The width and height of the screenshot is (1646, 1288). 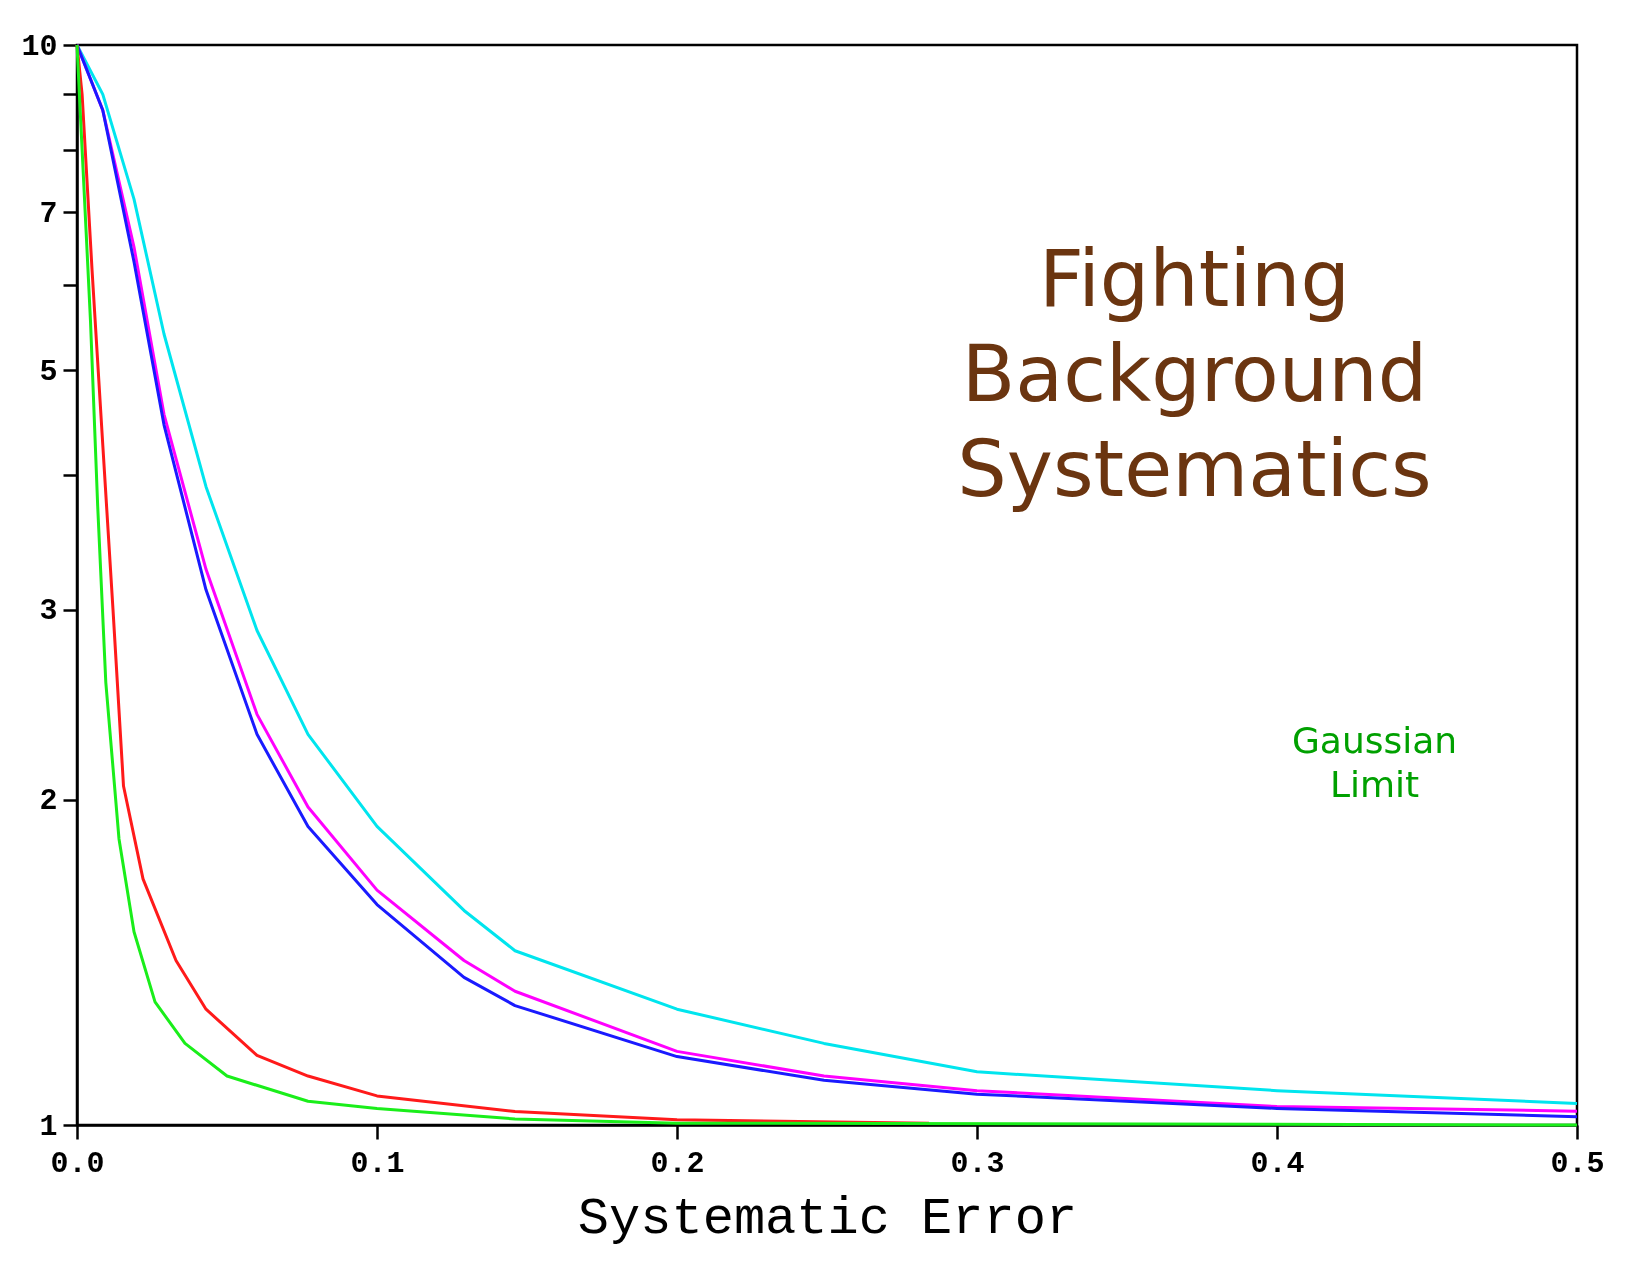 What do you see at coordinates (48, 801) in the screenshot?
I see `y-tick-label: 2` at bounding box center [48, 801].